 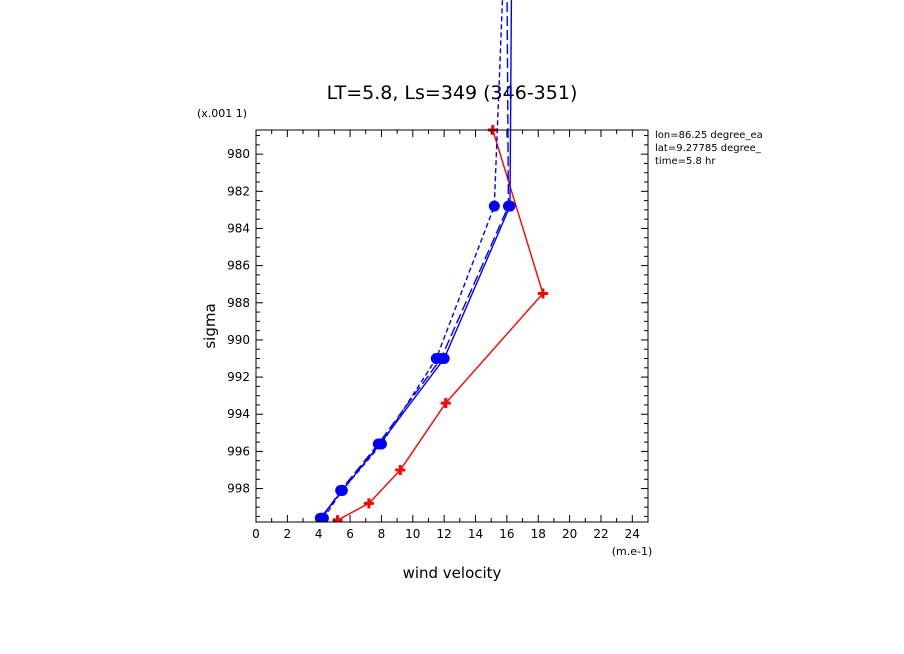 What do you see at coordinates (238, 489) in the screenshot?
I see `y-tick-label: 998` at bounding box center [238, 489].